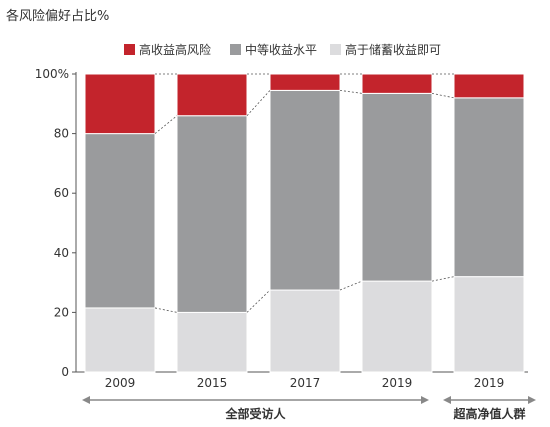  What do you see at coordinates (175, 49) in the screenshot?
I see `legend-label: 高收益高风险` at bounding box center [175, 49].